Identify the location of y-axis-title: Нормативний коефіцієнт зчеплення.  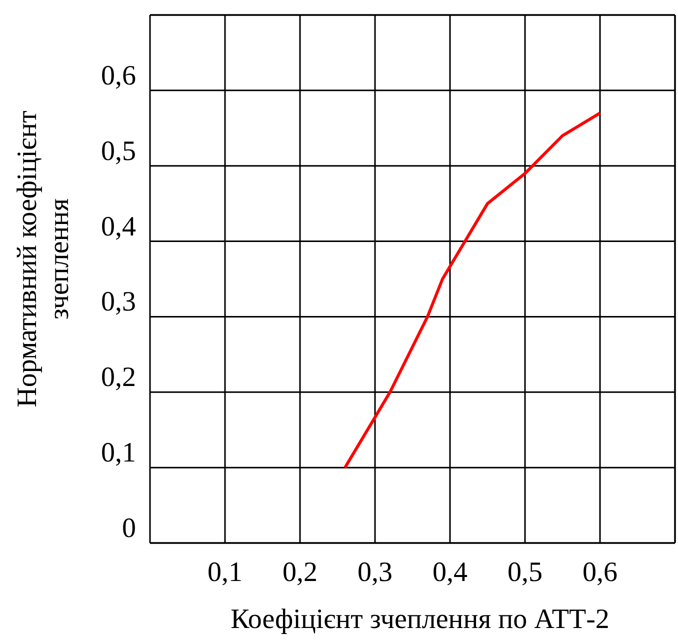
(43, 259).